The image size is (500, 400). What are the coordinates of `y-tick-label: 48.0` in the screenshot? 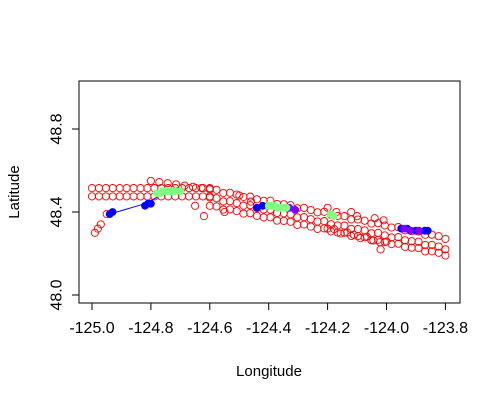 It's located at (57, 294).